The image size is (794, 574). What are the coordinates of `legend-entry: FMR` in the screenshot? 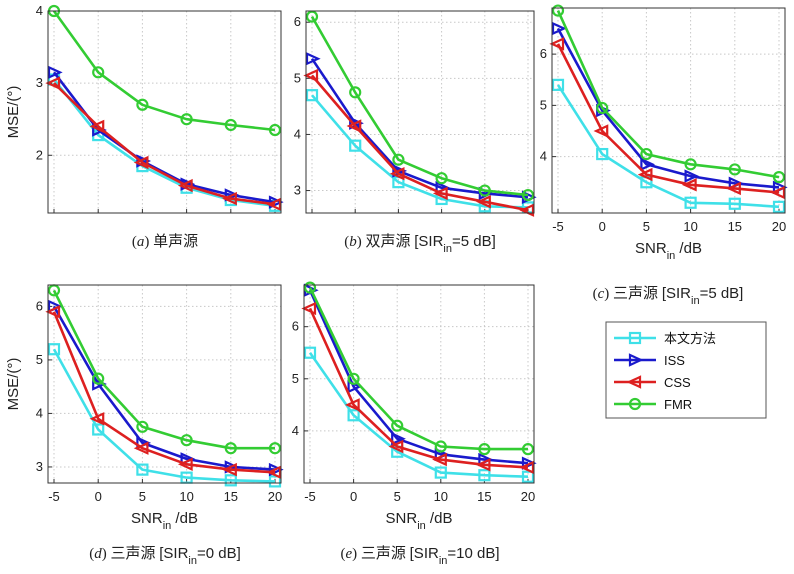 It's located at (653, 404).